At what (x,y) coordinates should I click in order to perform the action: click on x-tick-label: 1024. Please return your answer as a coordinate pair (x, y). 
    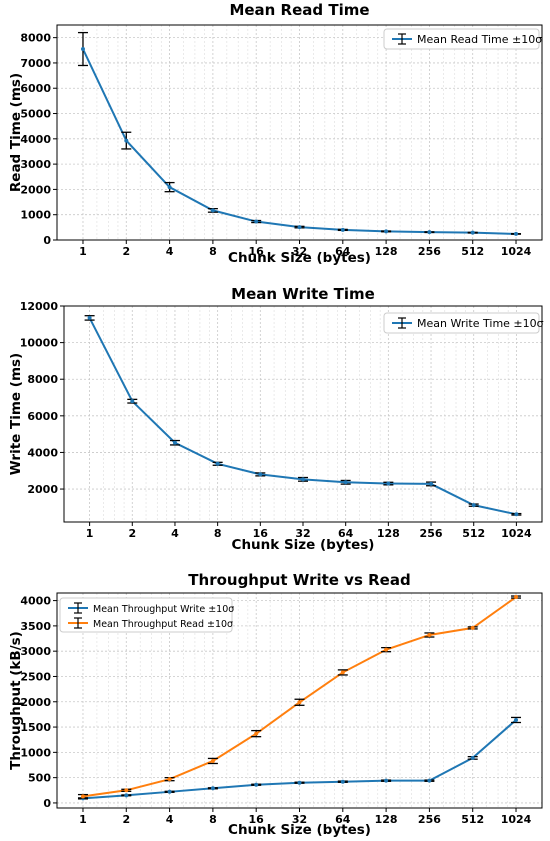
    Looking at the image, I should click on (516, 251).